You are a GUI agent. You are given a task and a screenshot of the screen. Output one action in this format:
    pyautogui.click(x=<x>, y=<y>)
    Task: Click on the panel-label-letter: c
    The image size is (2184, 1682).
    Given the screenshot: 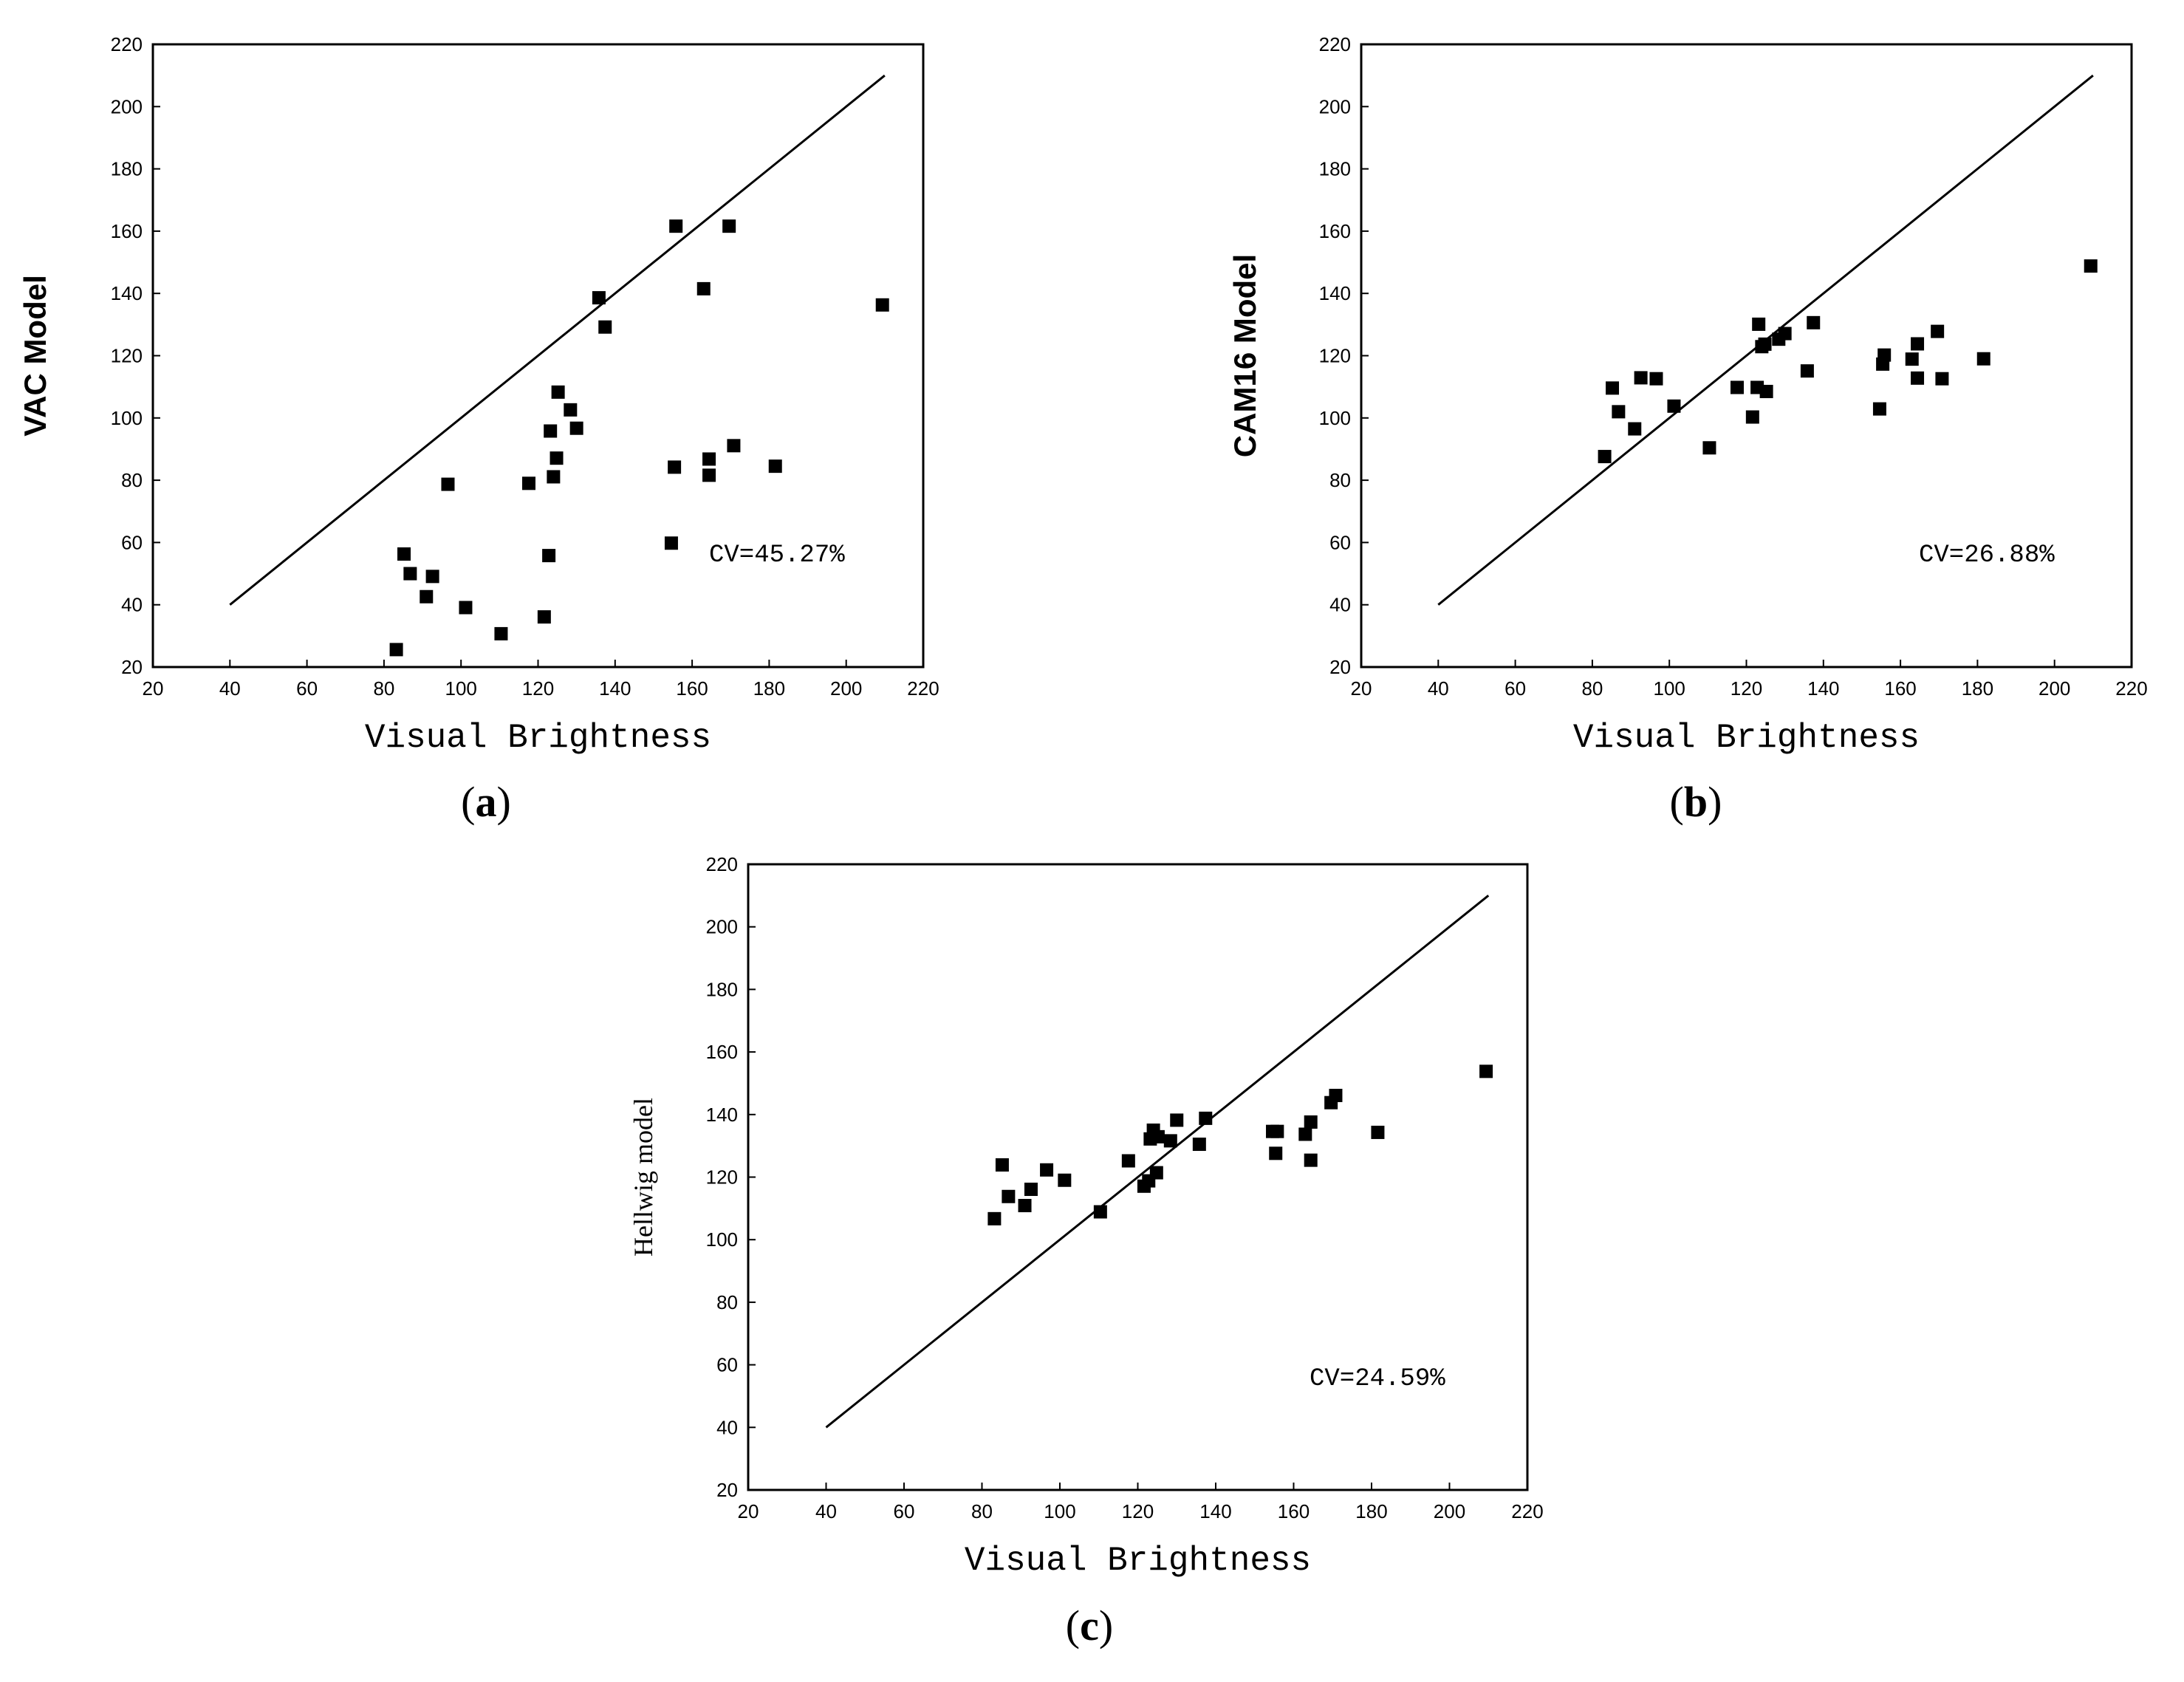 What is the action you would take?
    pyautogui.click(x=1089, y=1625)
    